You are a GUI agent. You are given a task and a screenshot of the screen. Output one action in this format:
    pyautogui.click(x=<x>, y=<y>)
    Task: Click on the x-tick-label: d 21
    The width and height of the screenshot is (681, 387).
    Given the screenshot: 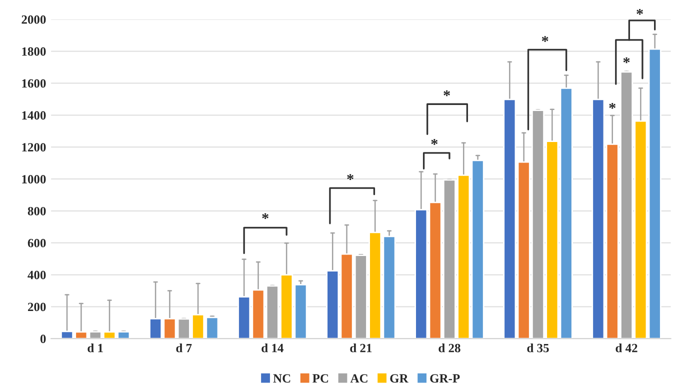 What is the action you would take?
    pyautogui.click(x=361, y=347)
    